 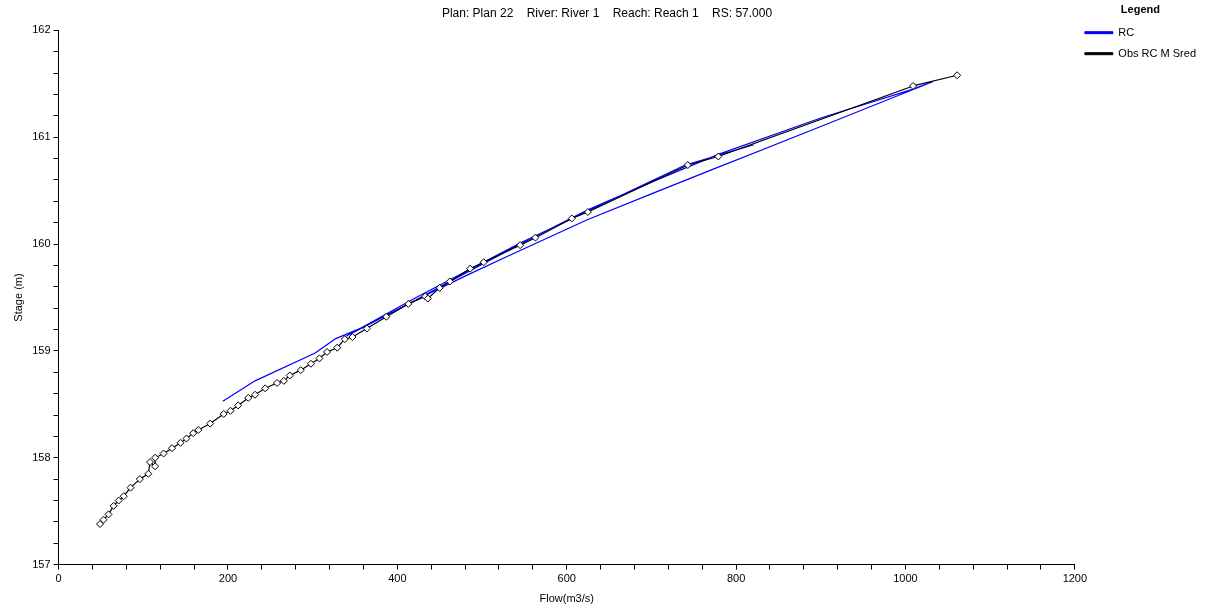 What do you see at coordinates (905, 578) in the screenshot?
I see `x-tick-label: 1000` at bounding box center [905, 578].